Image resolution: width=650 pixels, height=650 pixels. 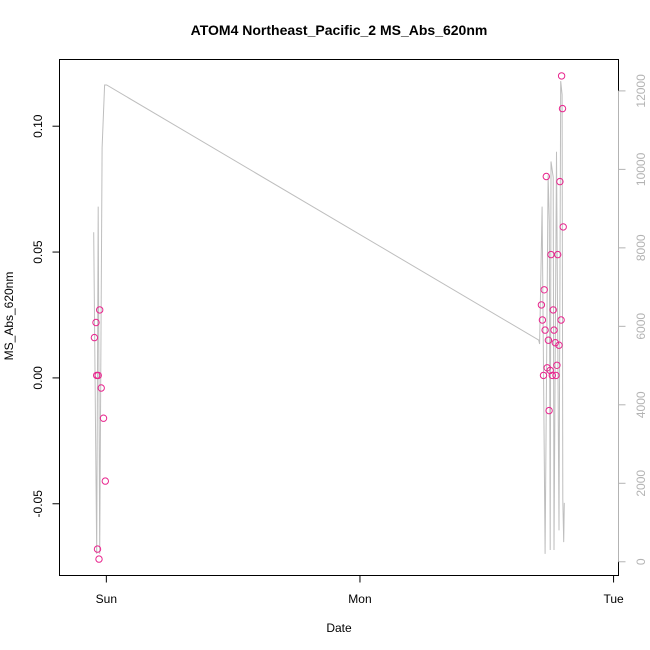 I want to click on x-tick-label: Mon, so click(x=359, y=599).